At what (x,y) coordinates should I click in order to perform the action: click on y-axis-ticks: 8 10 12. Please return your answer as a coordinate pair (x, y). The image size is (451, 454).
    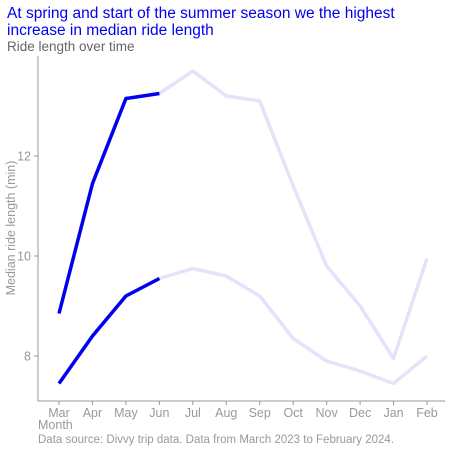
    Looking at the image, I should click on (27, 257).